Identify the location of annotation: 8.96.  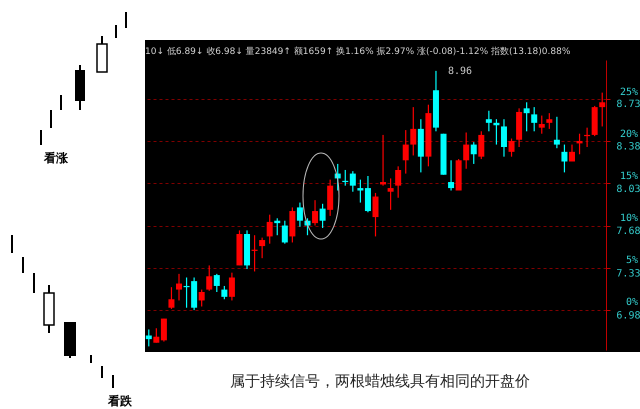
(460, 71).